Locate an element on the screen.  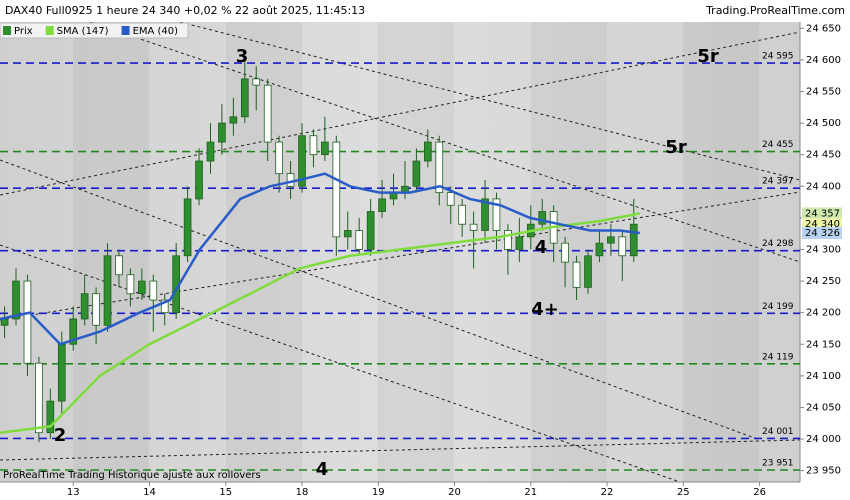
y-tick-label: 24 000 is located at coordinates (823, 439).